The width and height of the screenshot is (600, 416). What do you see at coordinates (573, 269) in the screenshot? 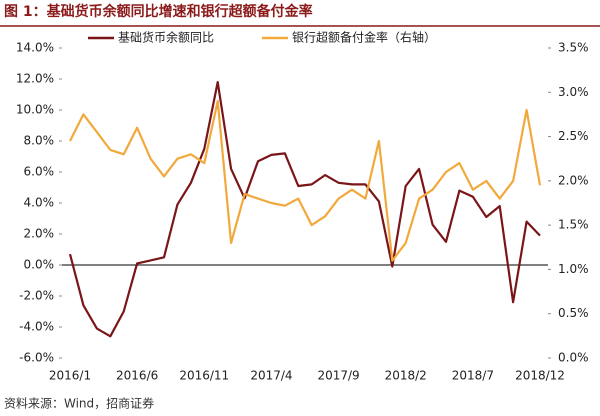
I see `y2-tick-label: 1.0%` at bounding box center [573, 269].